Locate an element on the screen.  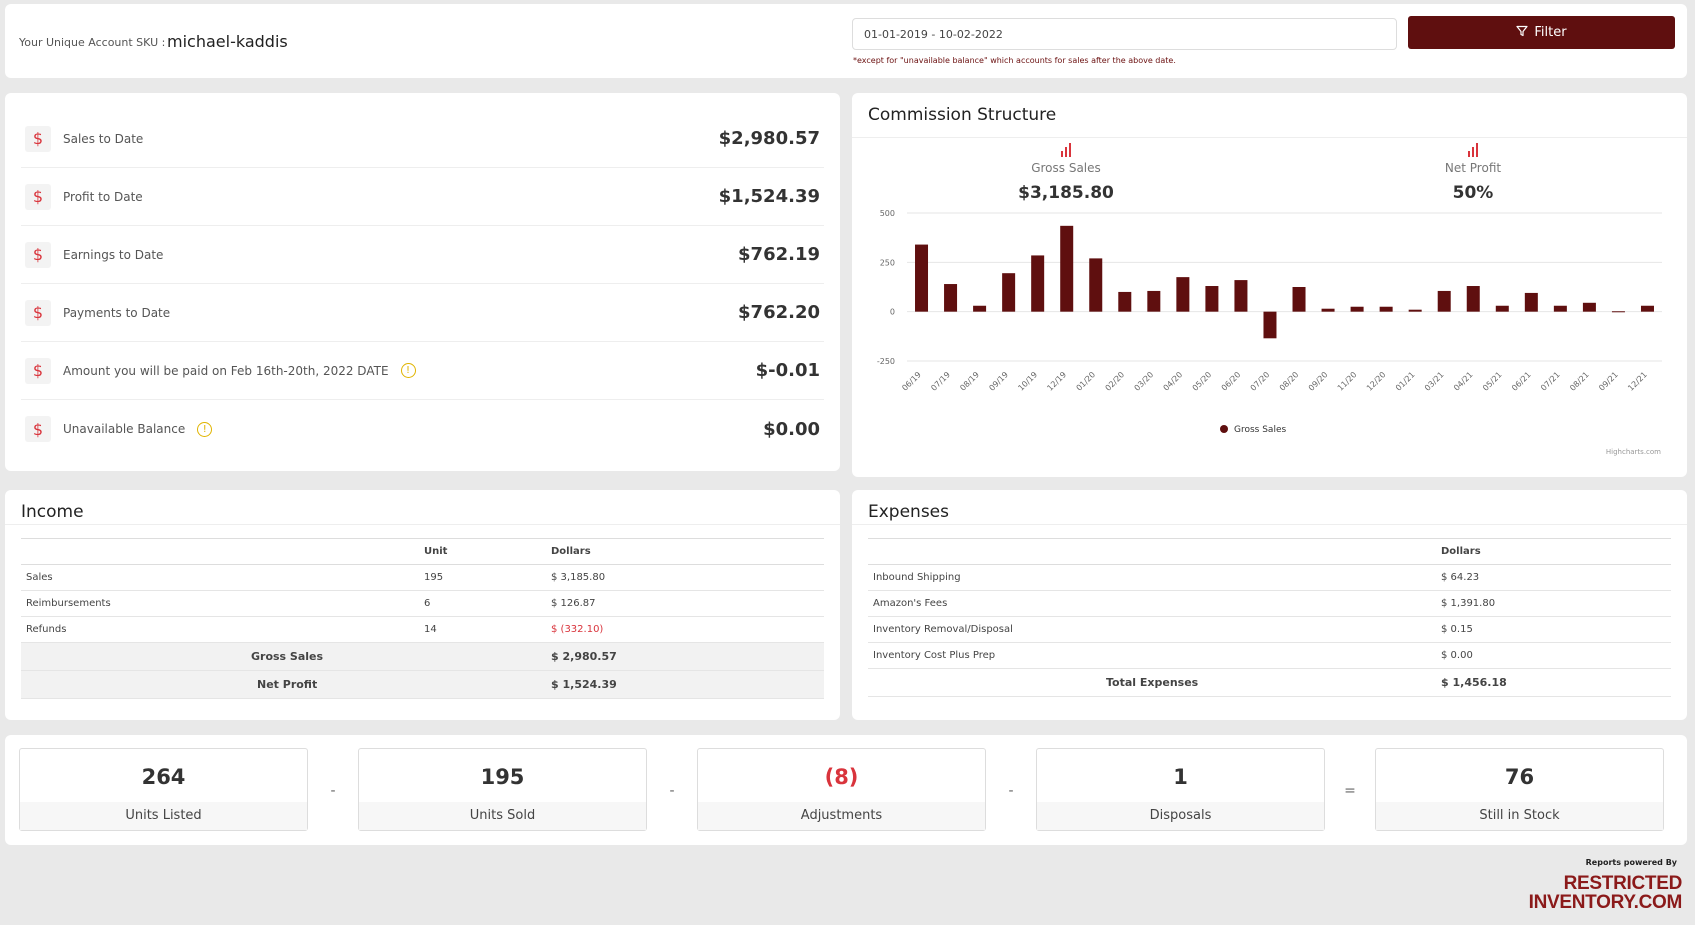
metric-label: Net Profit is located at coordinates (1473, 168).